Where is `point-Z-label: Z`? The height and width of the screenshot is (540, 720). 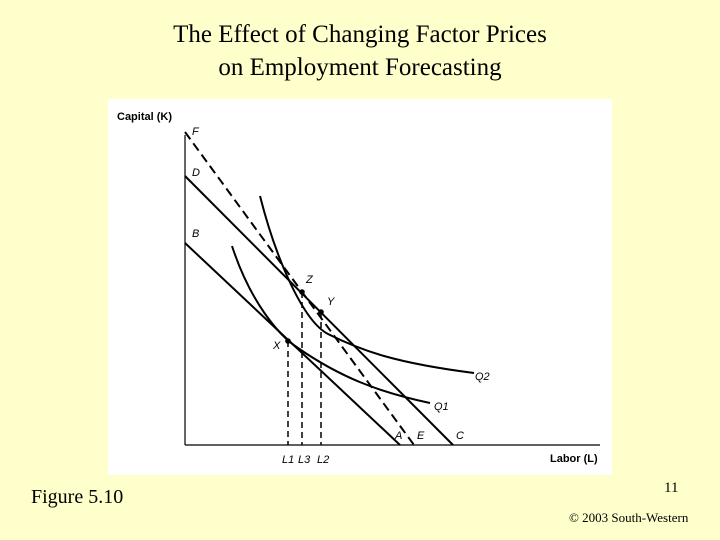
point-Z-label: Z is located at coordinates (309, 280).